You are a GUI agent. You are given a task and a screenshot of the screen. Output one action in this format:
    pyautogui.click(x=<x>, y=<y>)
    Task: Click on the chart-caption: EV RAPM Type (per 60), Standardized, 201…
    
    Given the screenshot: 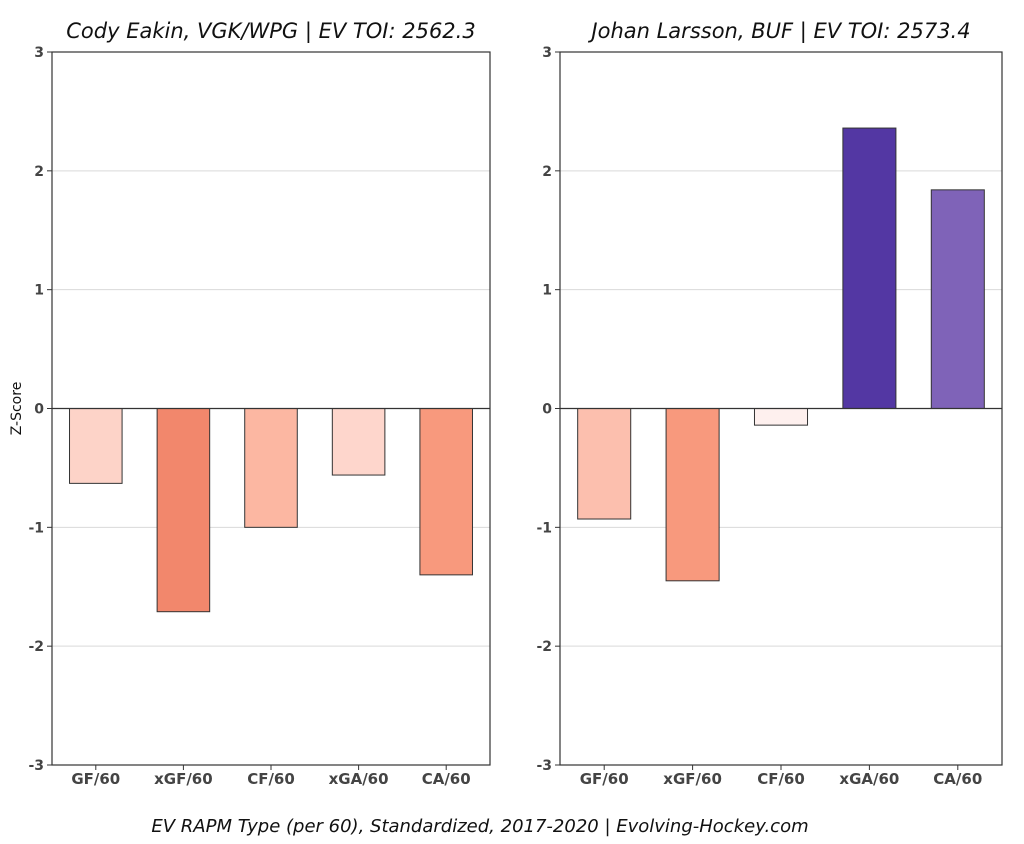 What is the action you would take?
    pyautogui.click(x=479, y=826)
    